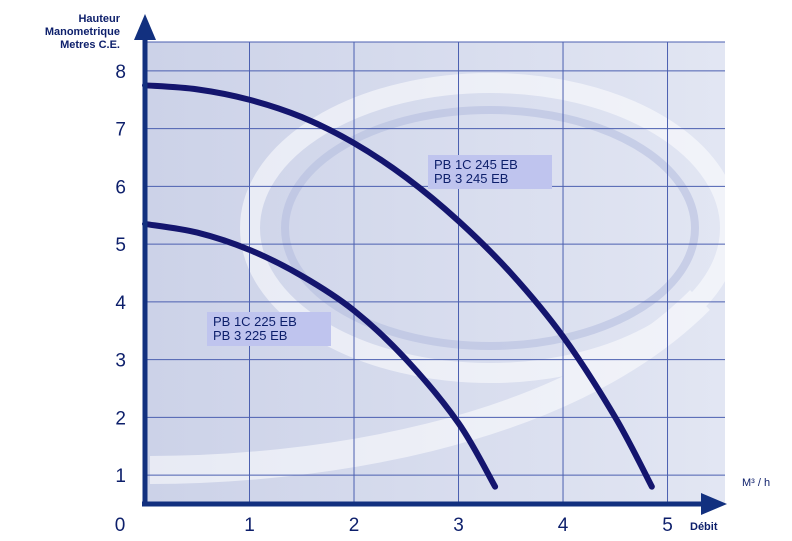 This screenshot has height=541, width=792. What do you see at coordinates (476, 164) in the screenshot?
I see `series-label-1-line-1: PB 1C 245 EB` at bounding box center [476, 164].